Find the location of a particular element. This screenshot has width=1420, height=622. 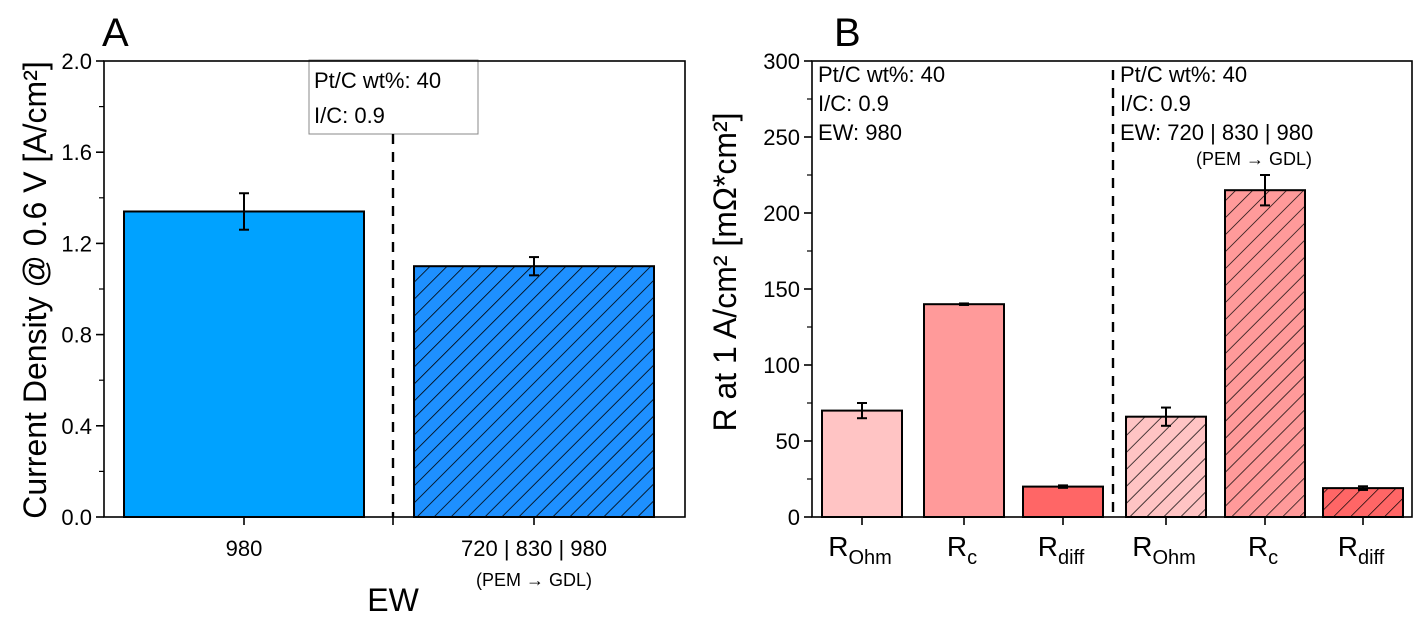

panel-b-y-tick-label: 0 is located at coordinates (794, 517).